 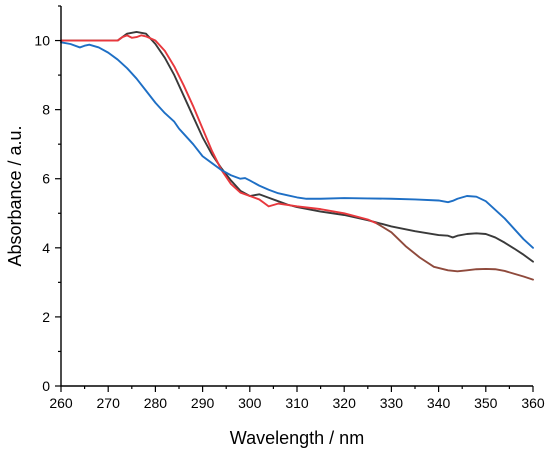 What do you see at coordinates (439, 403) in the screenshot?
I see `x-tick-label: 340` at bounding box center [439, 403].